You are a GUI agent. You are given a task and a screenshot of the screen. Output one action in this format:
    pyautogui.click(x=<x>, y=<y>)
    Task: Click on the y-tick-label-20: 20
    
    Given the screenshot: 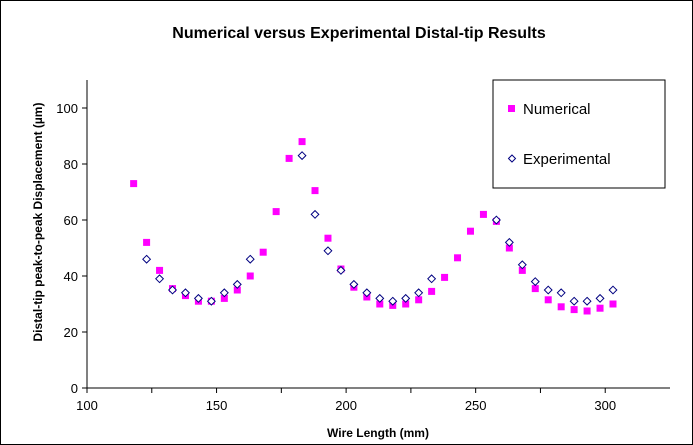 What is the action you would take?
    pyautogui.click(x=71, y=332)
    